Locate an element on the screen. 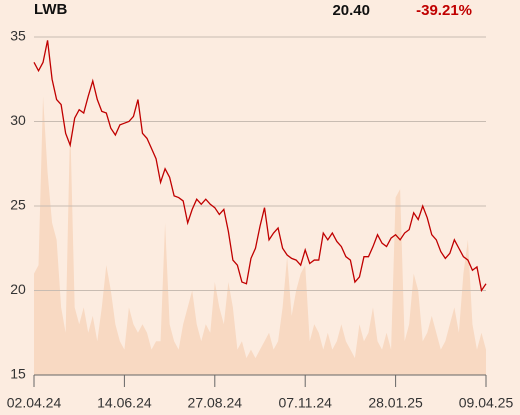 The image size is (520, 415). change: -39.21% is located at coordinates (444, 10).